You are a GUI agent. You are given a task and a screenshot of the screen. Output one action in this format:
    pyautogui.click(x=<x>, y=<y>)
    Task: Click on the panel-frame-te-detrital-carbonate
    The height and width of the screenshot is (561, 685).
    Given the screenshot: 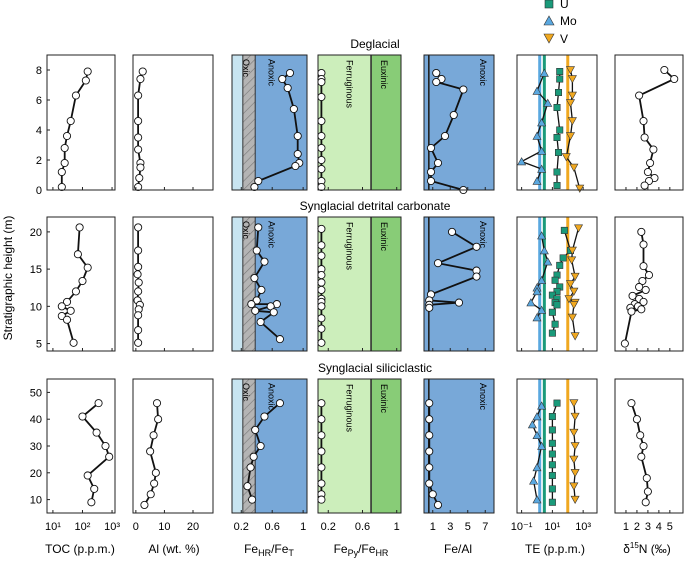 What is the action you would take?
    pyautogui.click(x=557, y=284)
    